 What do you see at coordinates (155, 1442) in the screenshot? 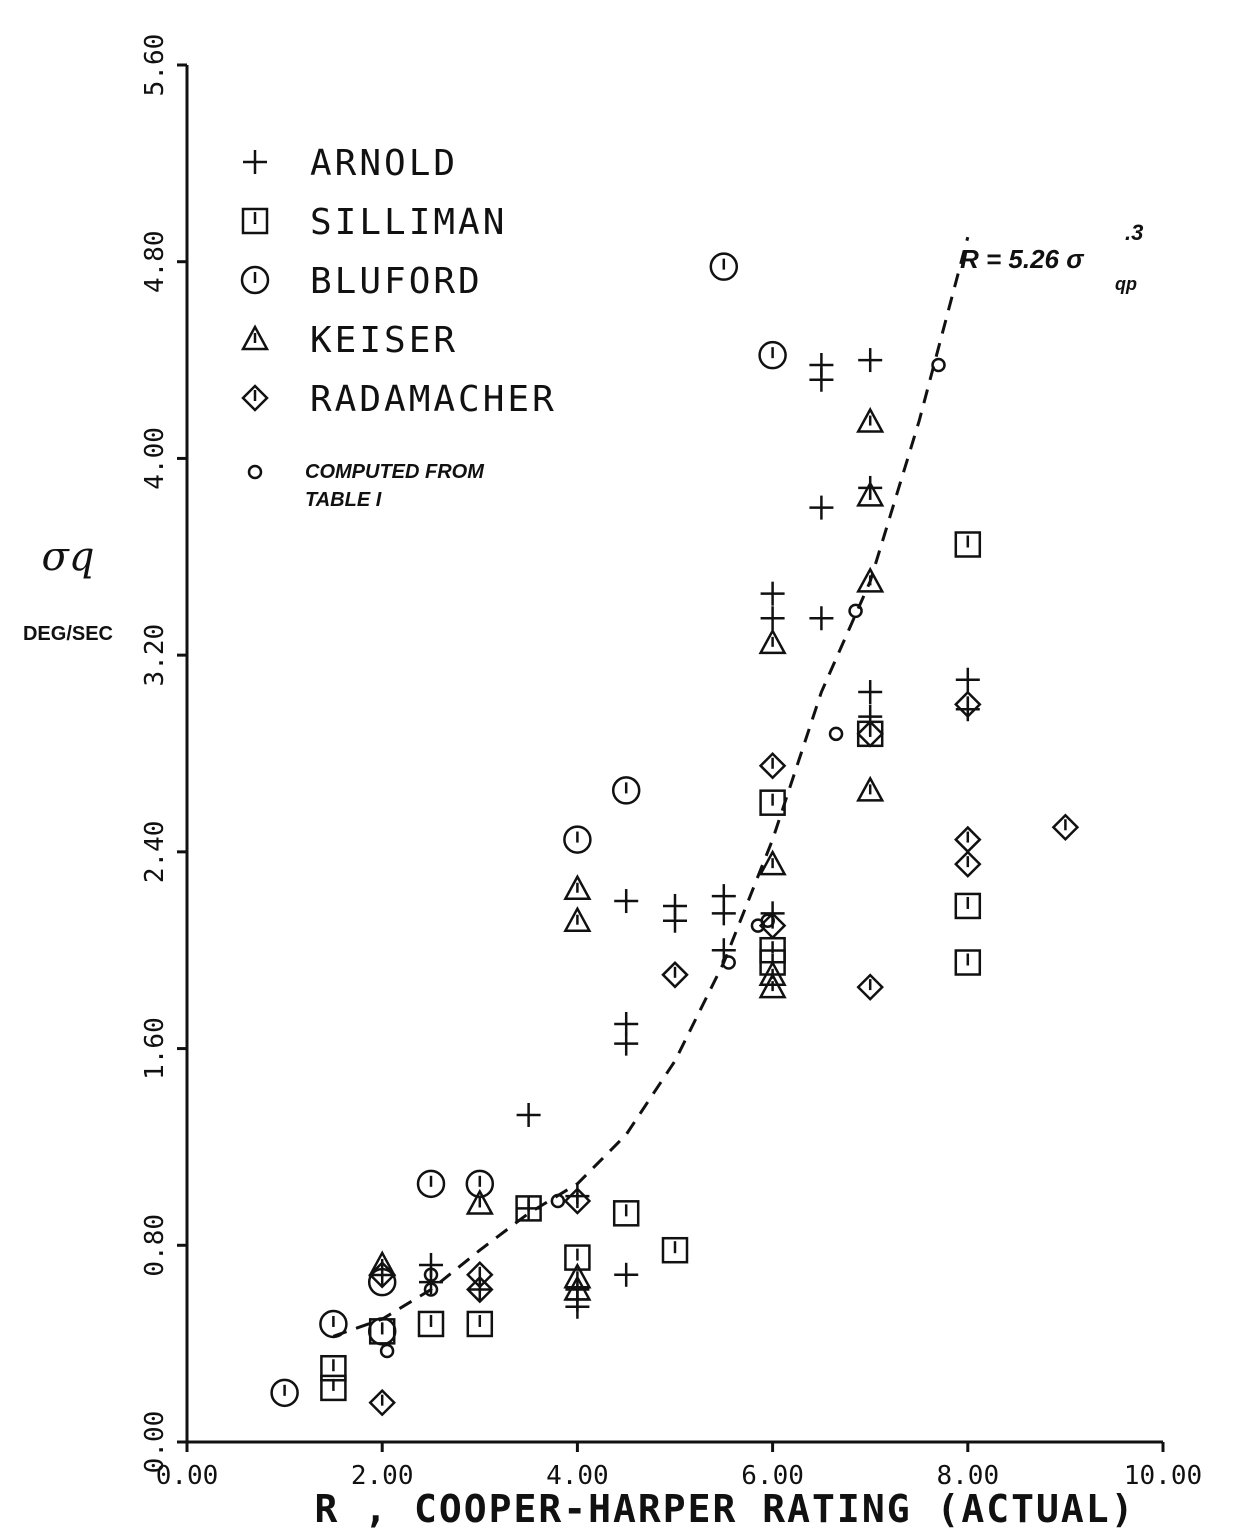
I see `y-tick-label: 0.00` at bounding box center [155, 1442].